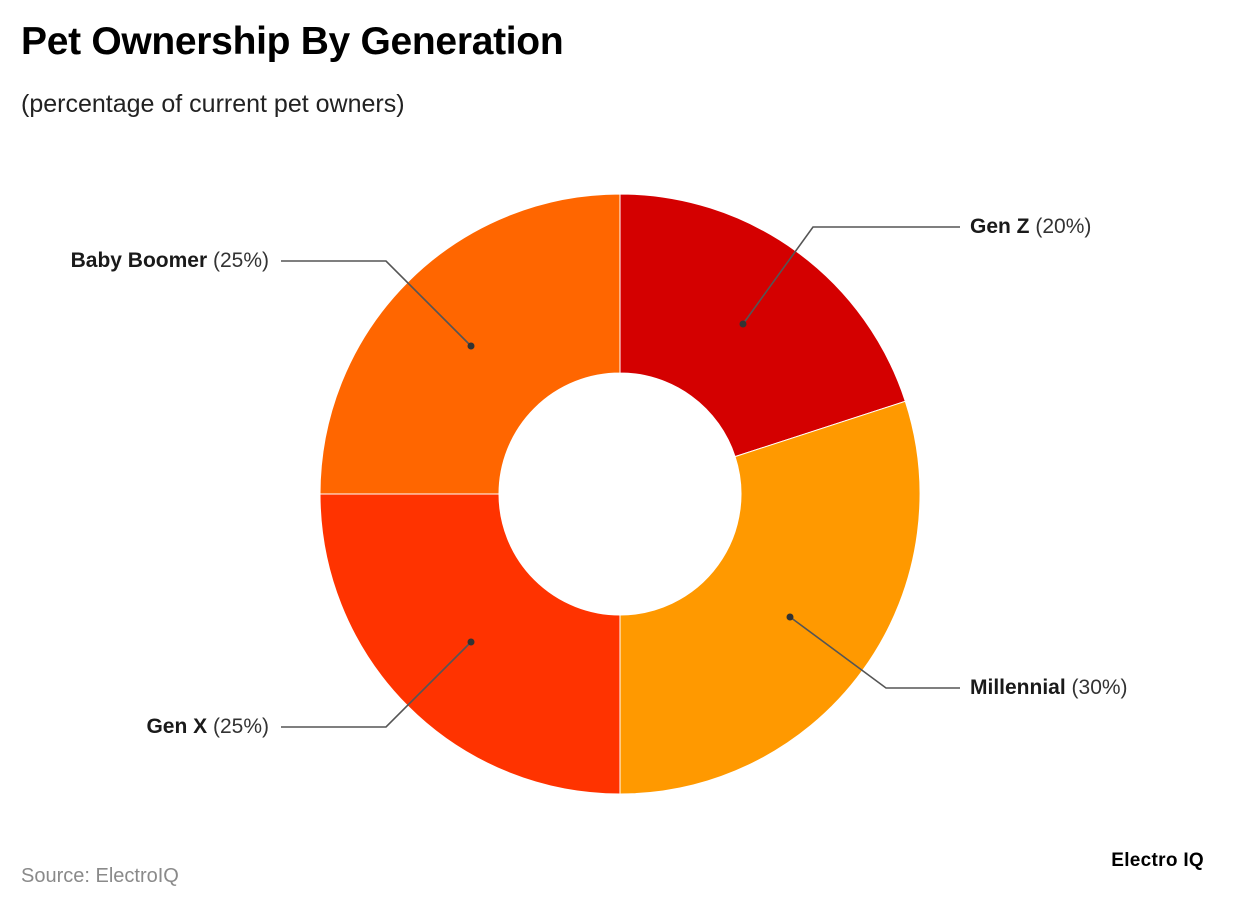 This screenshot has height=910, width=1240. Describe the element at coordinates (100, 876) in the screenshot. I see `source-note: Source: ElectroIQ` at that location.